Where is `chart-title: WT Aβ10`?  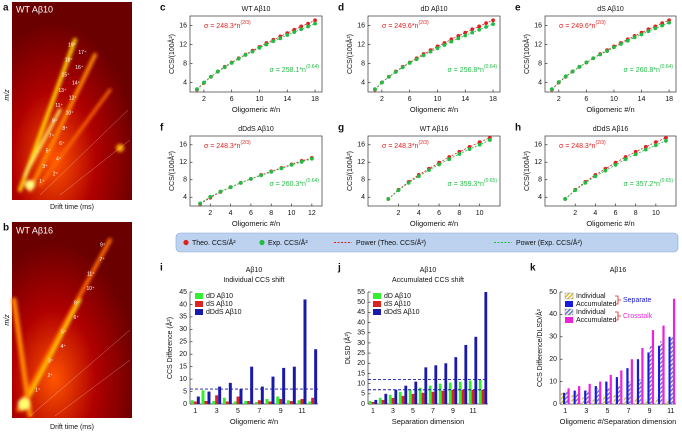 chart-title: WT Aβ10 is located at coordinates (256, 9).